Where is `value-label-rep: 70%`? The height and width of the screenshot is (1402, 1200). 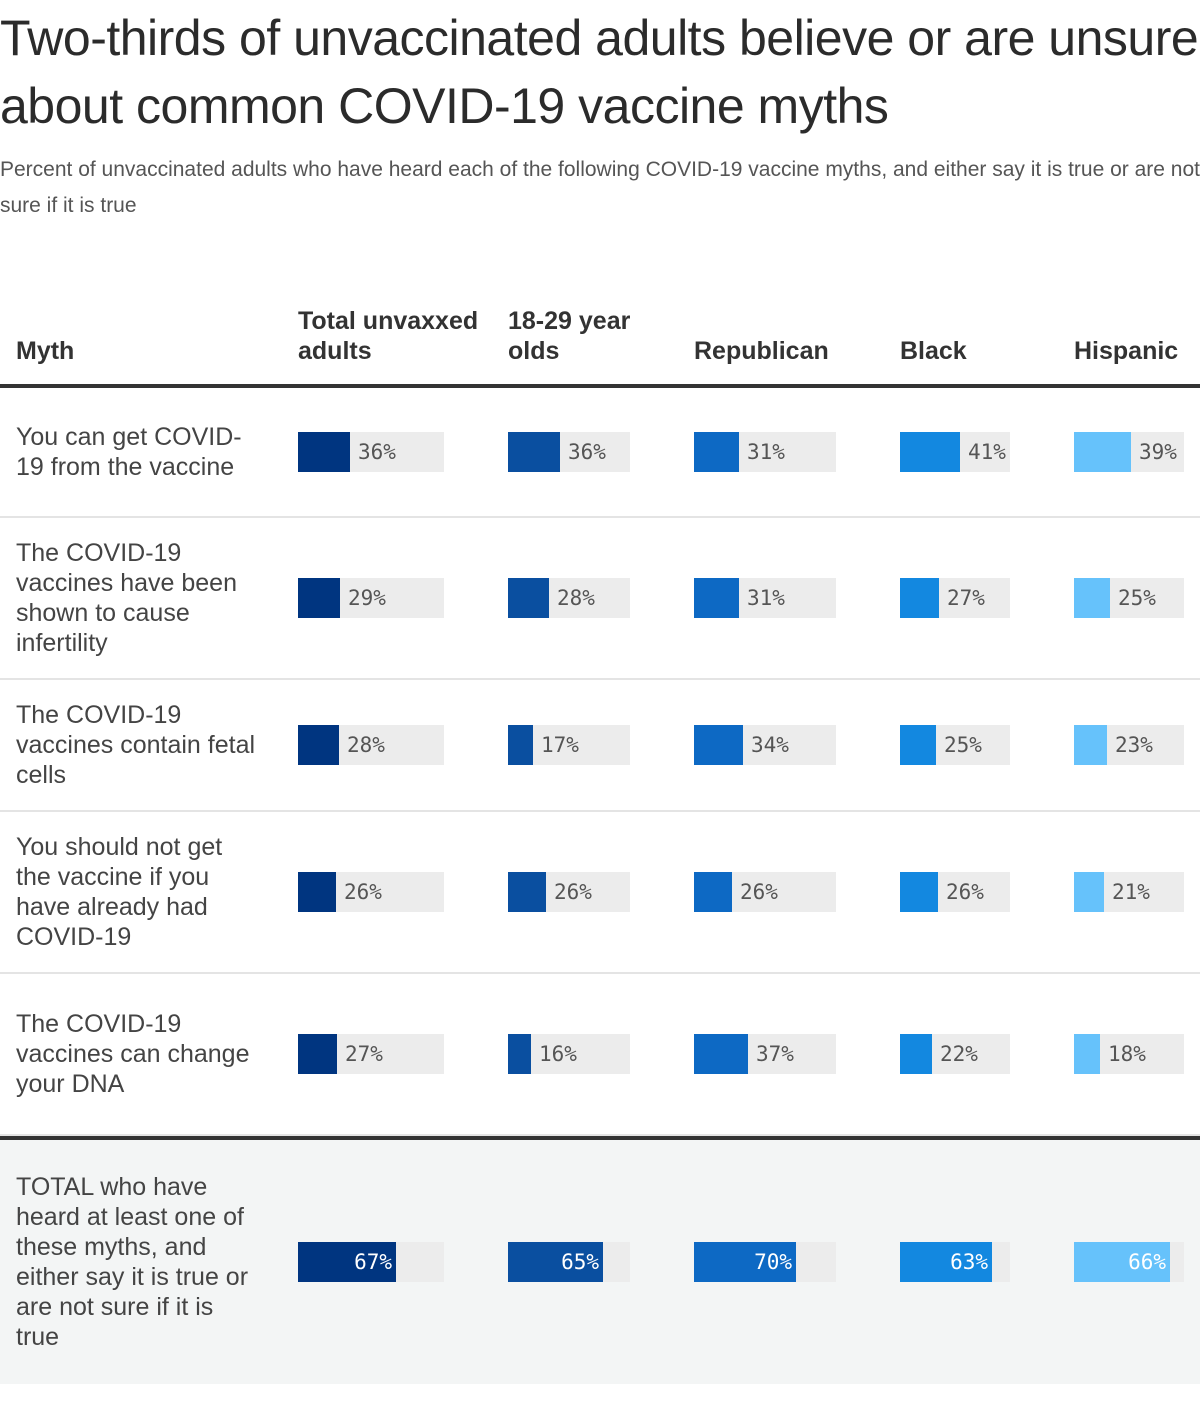
value-label-rep: 70% is located at coordinates (773, 1262).